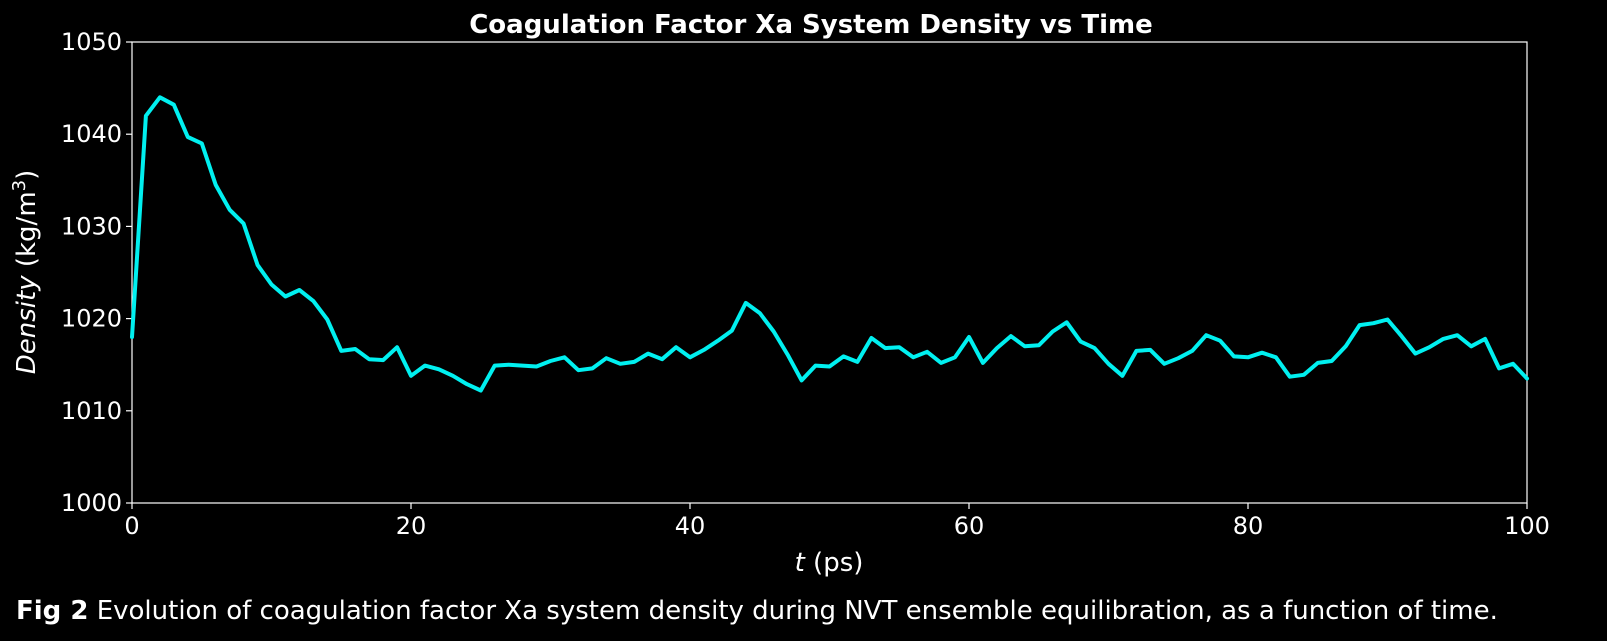 This screenshot has height=641, width=1607. What do you see at coordinates (27, 233) in the screenshot?
I see `y-axis-unit: (kg/m` at bounding box center [27, 233].